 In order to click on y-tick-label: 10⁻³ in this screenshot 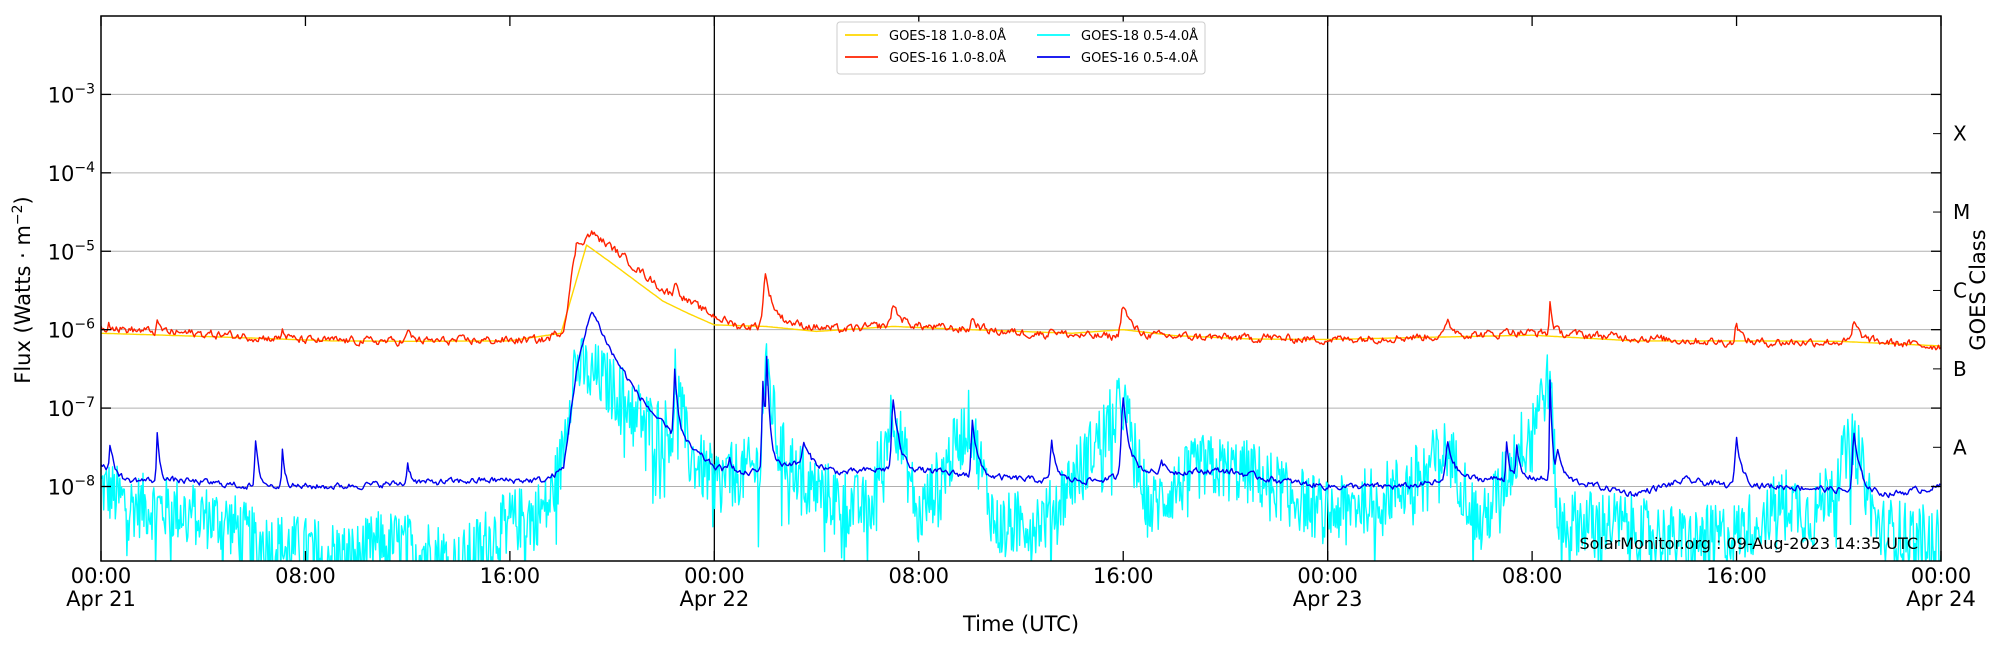, I will do `click(71, 94)`.